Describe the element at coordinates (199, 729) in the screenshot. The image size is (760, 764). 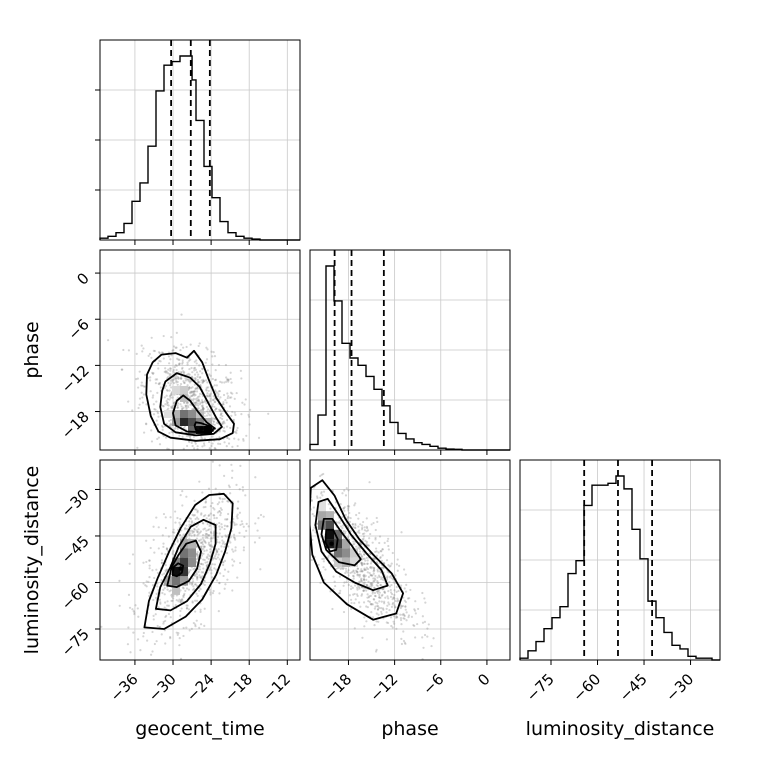
I see `axis-label-x-geocent_time: geocent_time` at that location.